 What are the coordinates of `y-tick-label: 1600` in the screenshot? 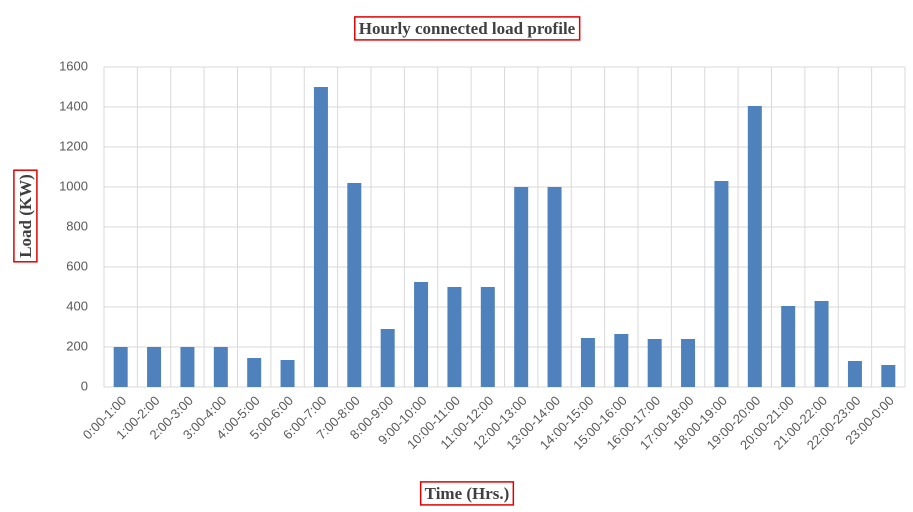 It's located at (73, 65).